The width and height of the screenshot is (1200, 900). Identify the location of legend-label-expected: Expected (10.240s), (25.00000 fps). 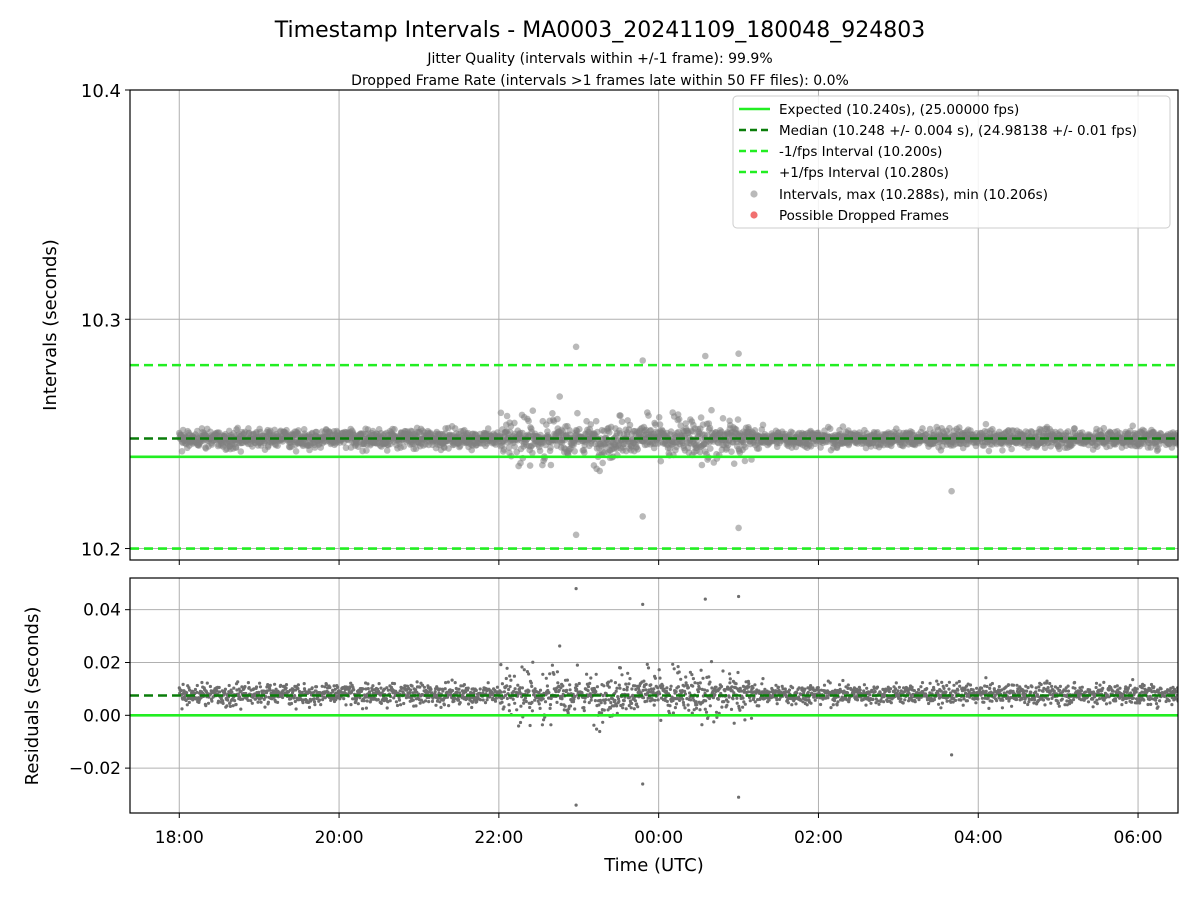
(899, 110).